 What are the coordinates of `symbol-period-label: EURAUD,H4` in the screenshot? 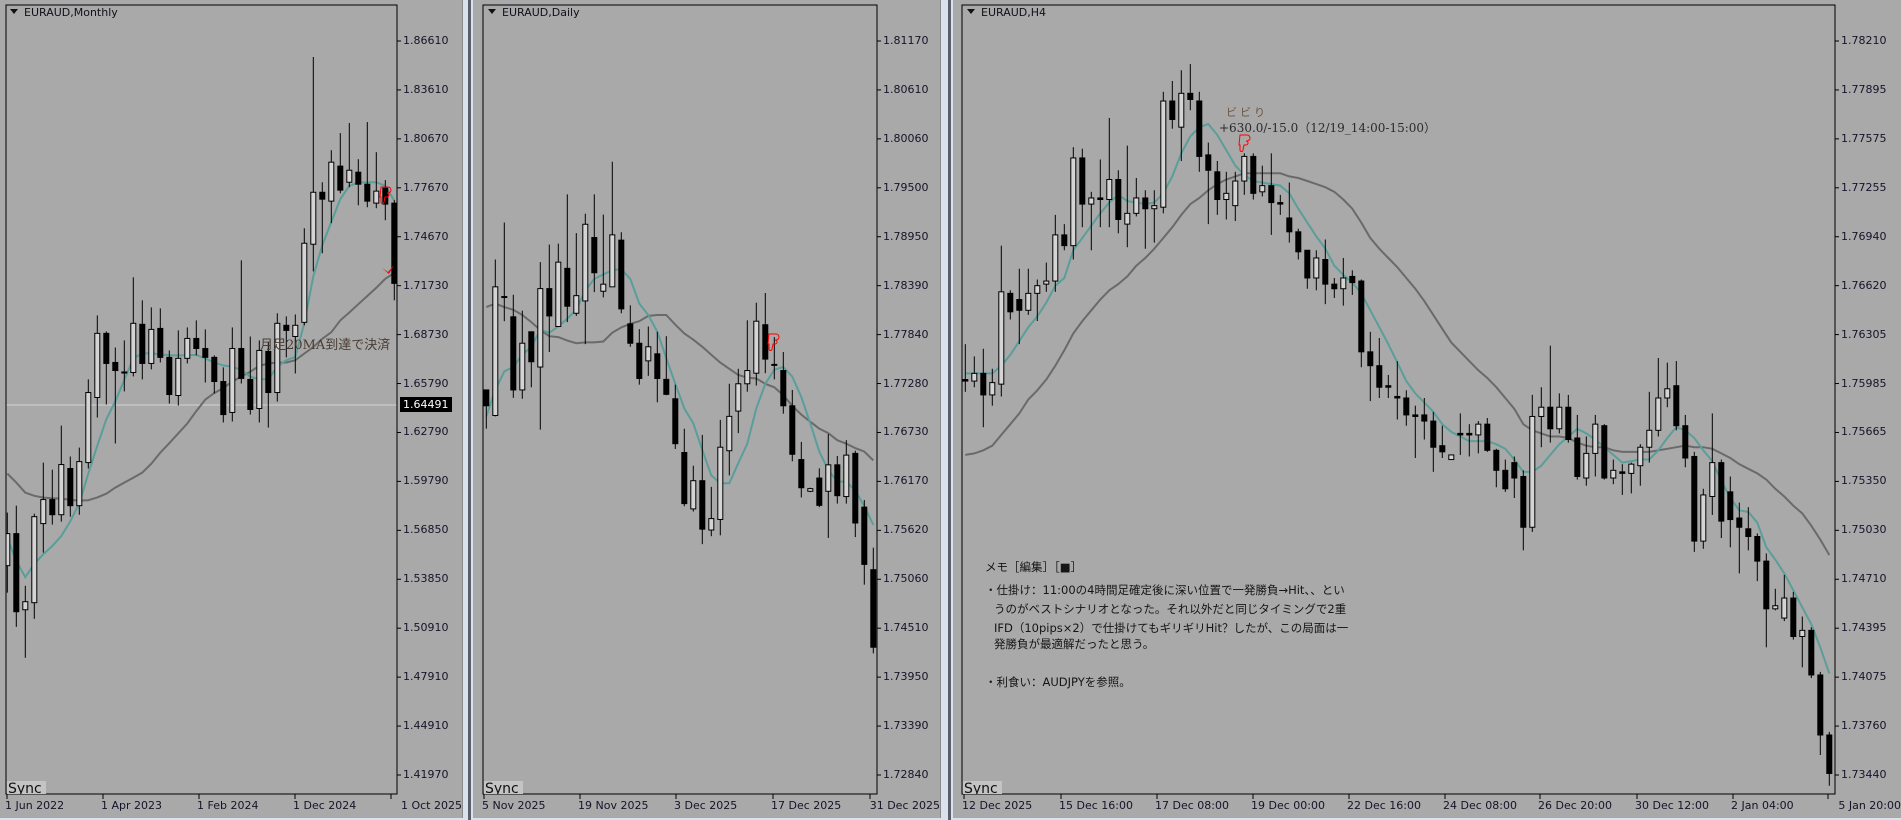 It's located at (1014, 12).